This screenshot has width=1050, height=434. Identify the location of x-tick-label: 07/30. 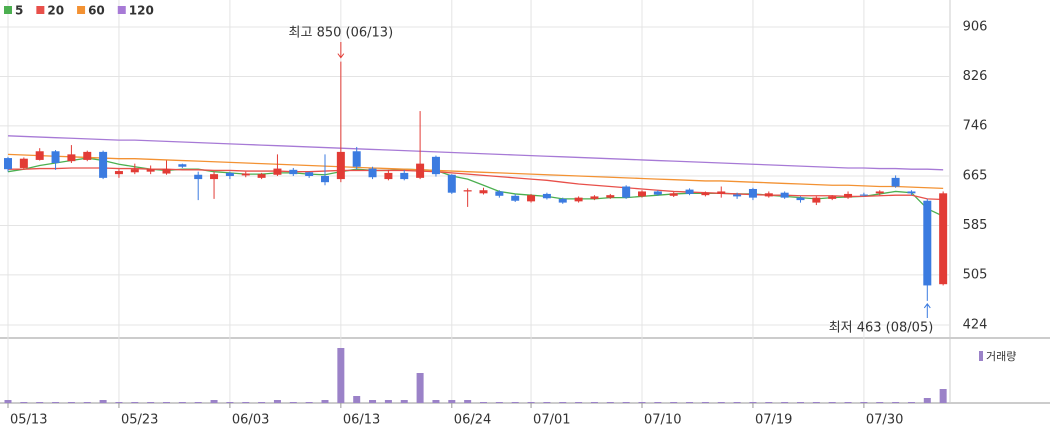
(884, 420).